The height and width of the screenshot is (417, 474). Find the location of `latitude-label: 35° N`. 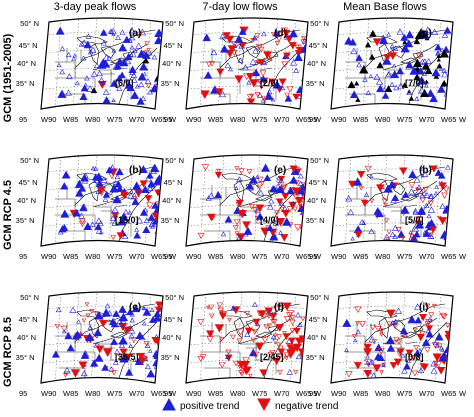

latitude-label: 35° N is located at coordinates (25, 220).